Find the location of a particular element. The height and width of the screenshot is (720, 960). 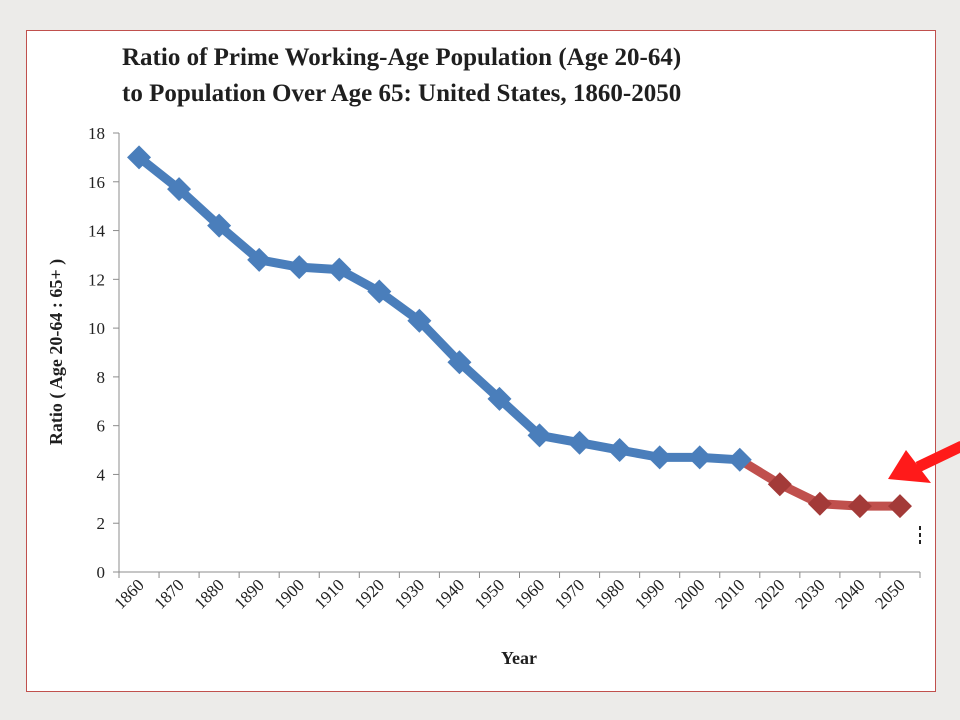

y-tick-label: 14 is located at coordinates (97, 231).